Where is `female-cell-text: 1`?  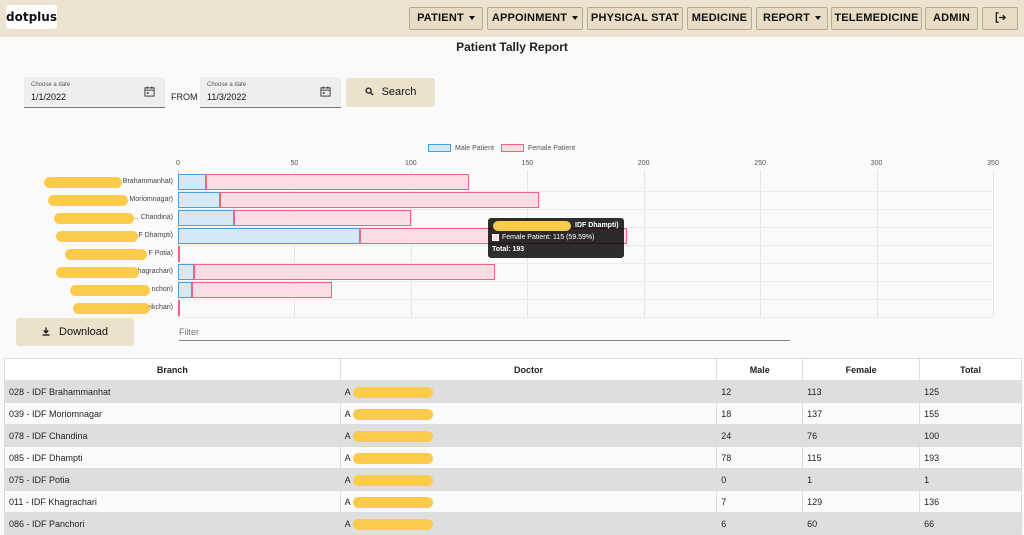 female-cell-text: 1 is located at coordinates (810, 479).